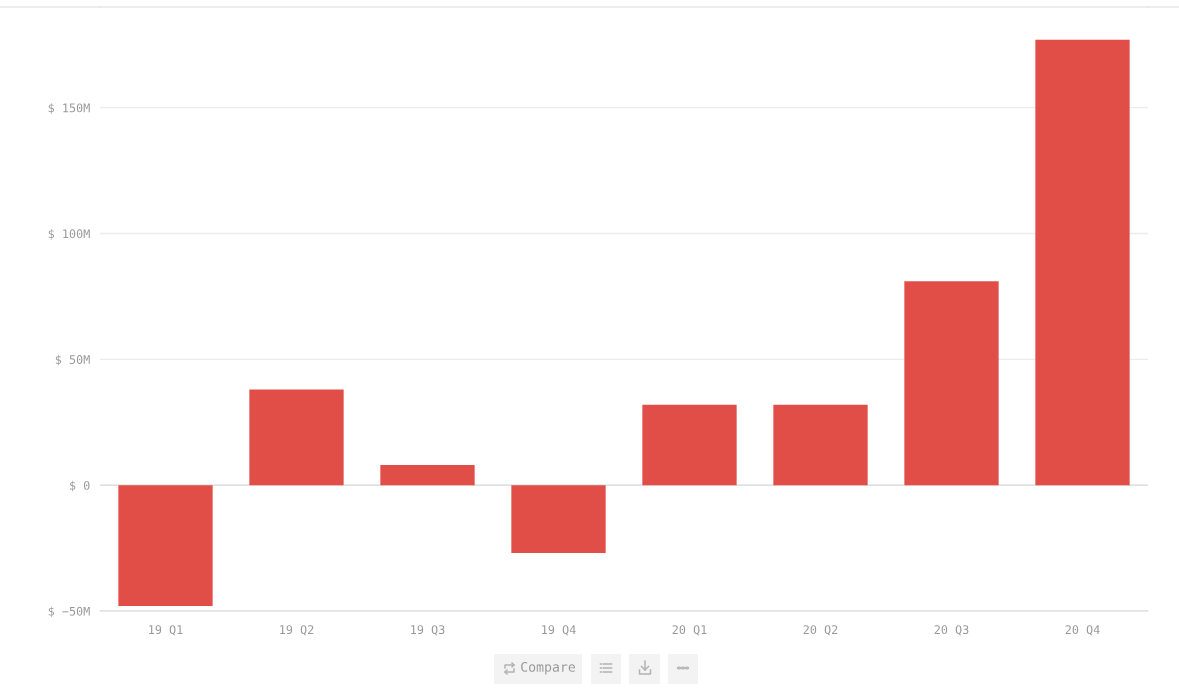  Describe the element at coordinates (1082, 630) in the screenshot. I see `x-tick-label: 20 Q4` at that location.